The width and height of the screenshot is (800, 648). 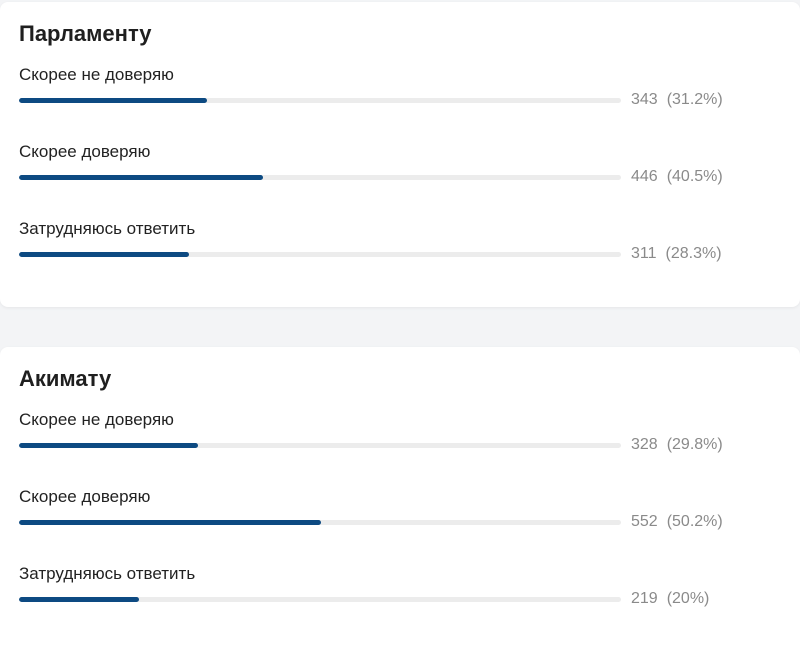 I want to click on poll-option: Затрудняюсь ответить 311 (28.3%), so click(x=400, y=253).